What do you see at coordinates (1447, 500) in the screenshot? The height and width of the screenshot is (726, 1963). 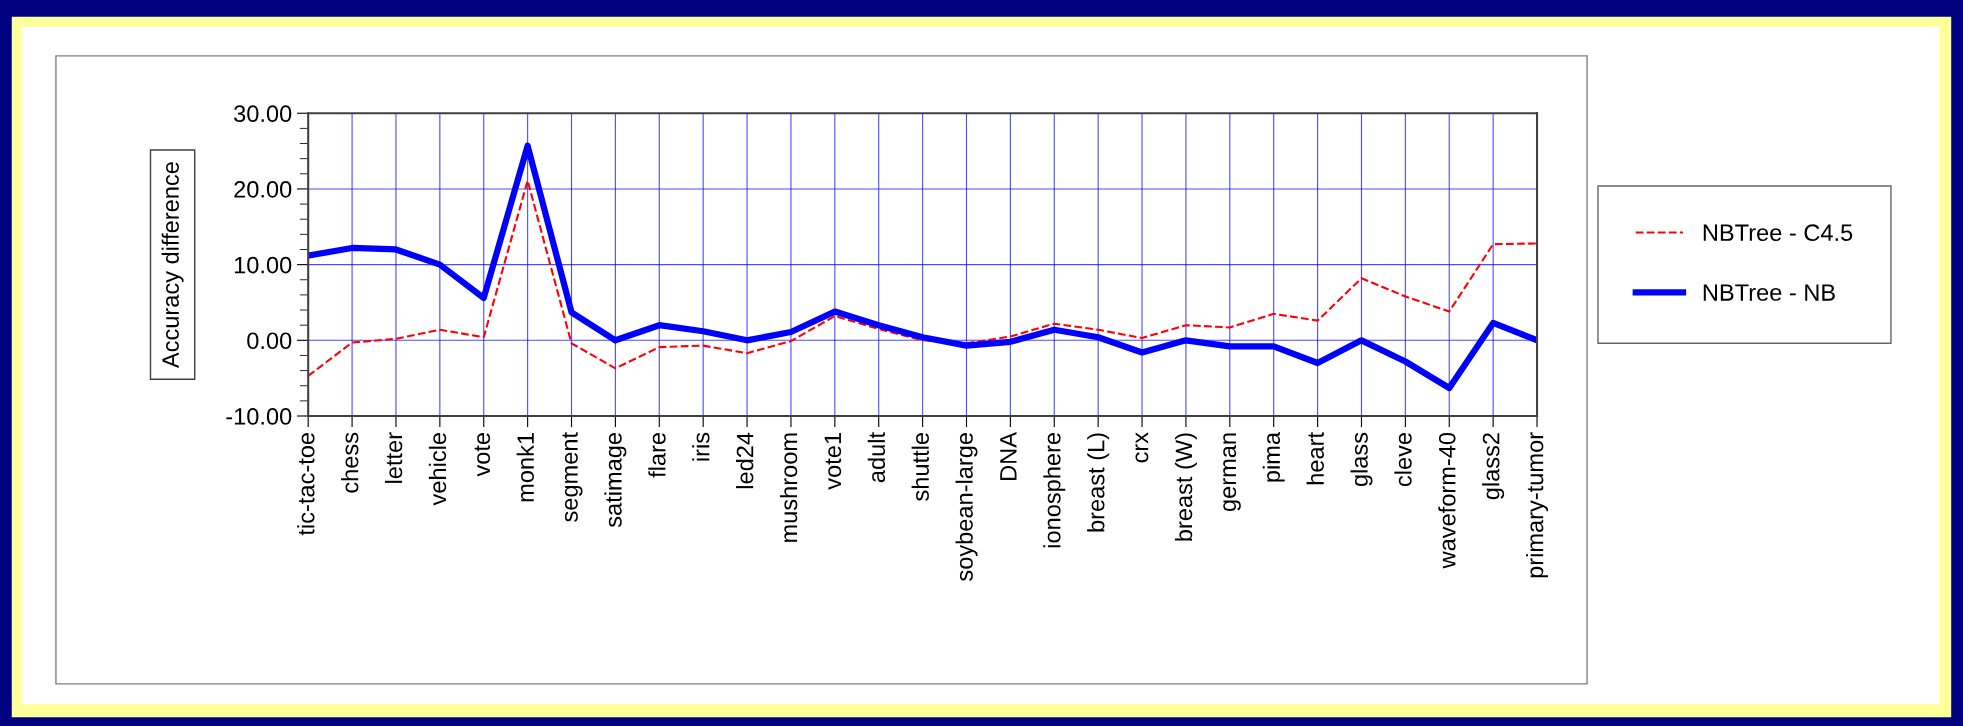 I see `x-tick-label: waveform-40` at bounding box center [1447, 500].